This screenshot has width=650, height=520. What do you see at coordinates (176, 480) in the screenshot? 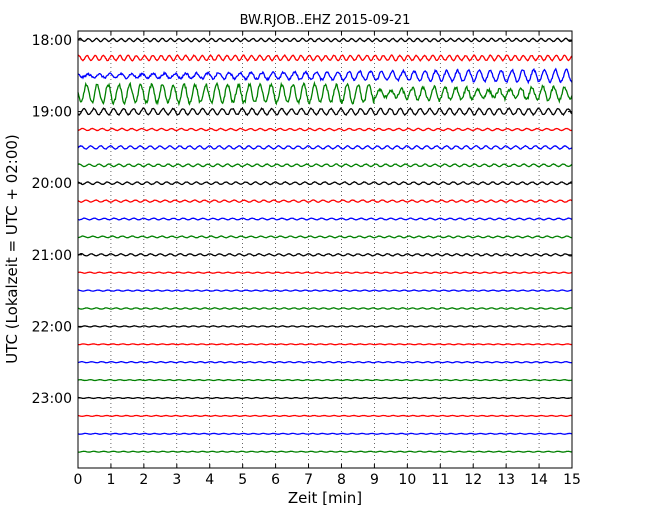
I see `x-tick-label: 3` at bounding box center [176, 480].